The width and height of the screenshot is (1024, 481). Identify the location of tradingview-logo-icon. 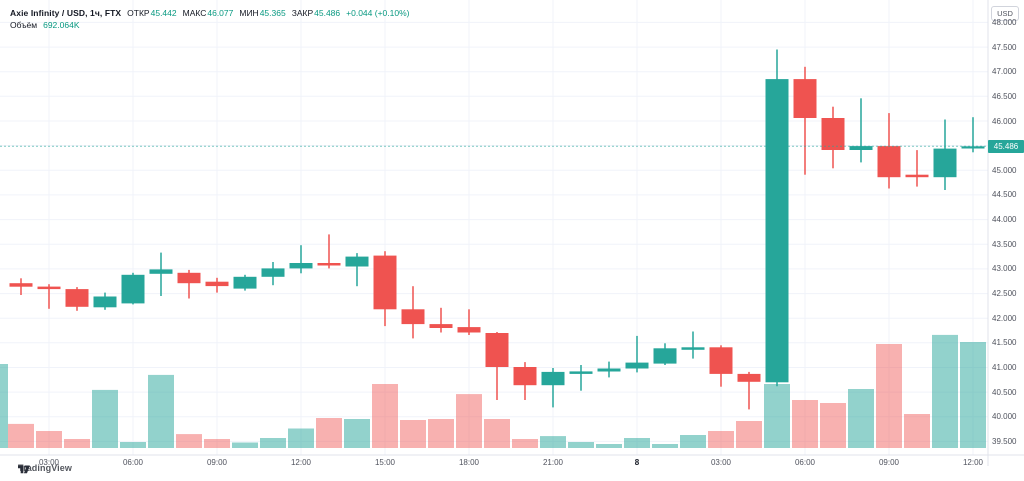
(24, 469).